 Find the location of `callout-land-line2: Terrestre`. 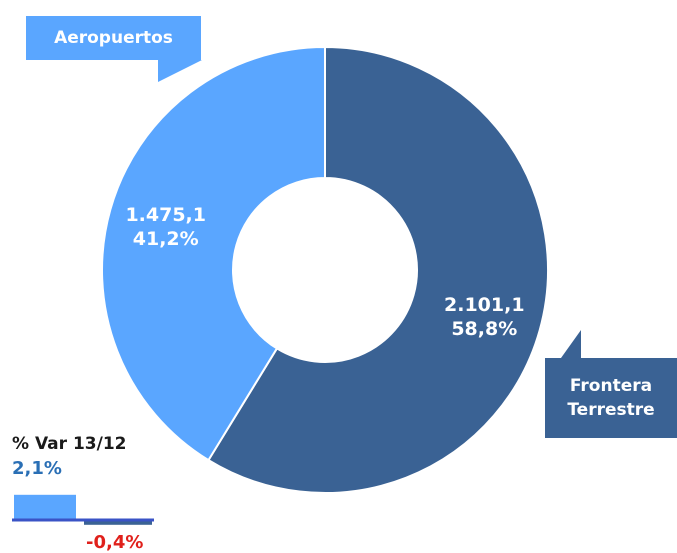

callout-land-line2: Terrestre is located at coordinates (611, 410).